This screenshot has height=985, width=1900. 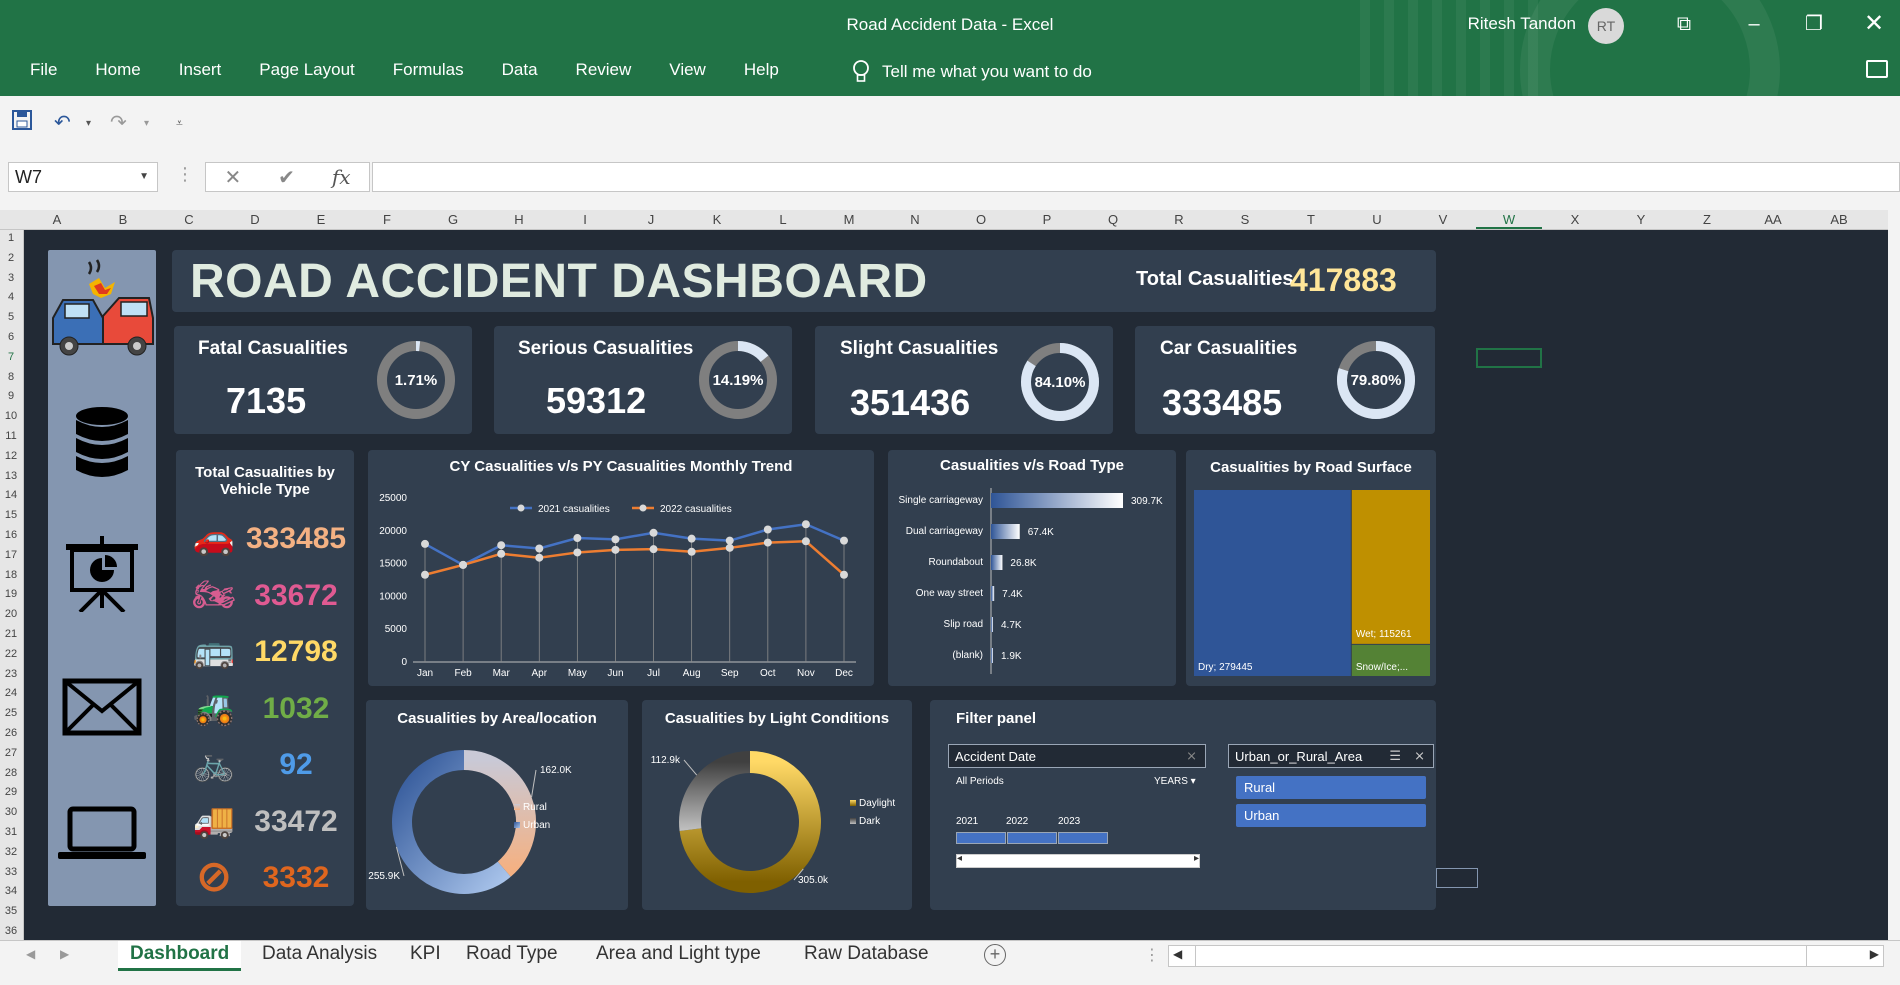 I want to click on row-header-1: 1, so click(x=11, y=238).